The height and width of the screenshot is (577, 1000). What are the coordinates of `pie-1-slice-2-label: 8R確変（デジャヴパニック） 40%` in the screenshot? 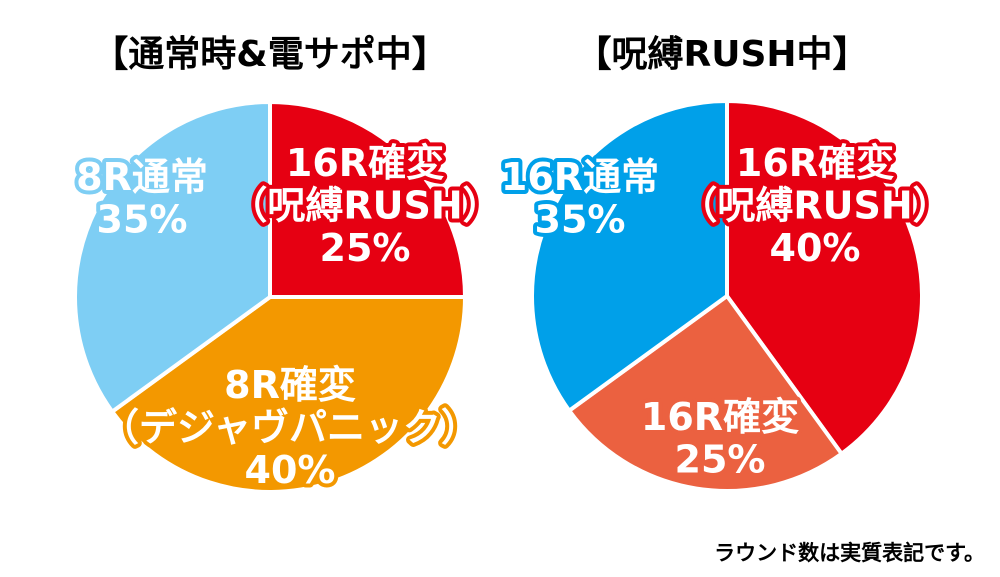 It's located at (290, 427).